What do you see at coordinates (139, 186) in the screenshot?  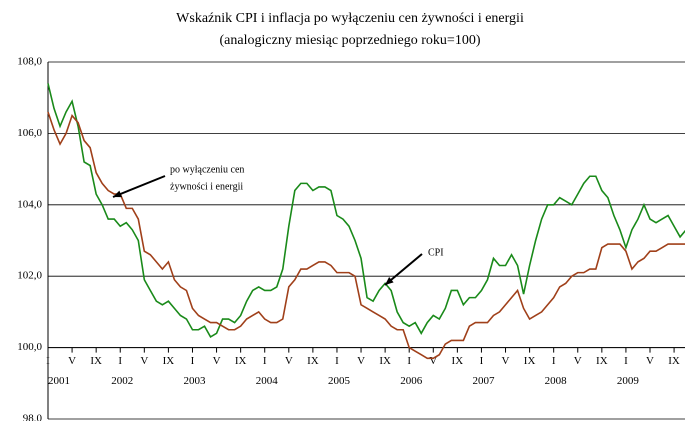 I see `arrow-shaft` at bounding box center [139, 186].